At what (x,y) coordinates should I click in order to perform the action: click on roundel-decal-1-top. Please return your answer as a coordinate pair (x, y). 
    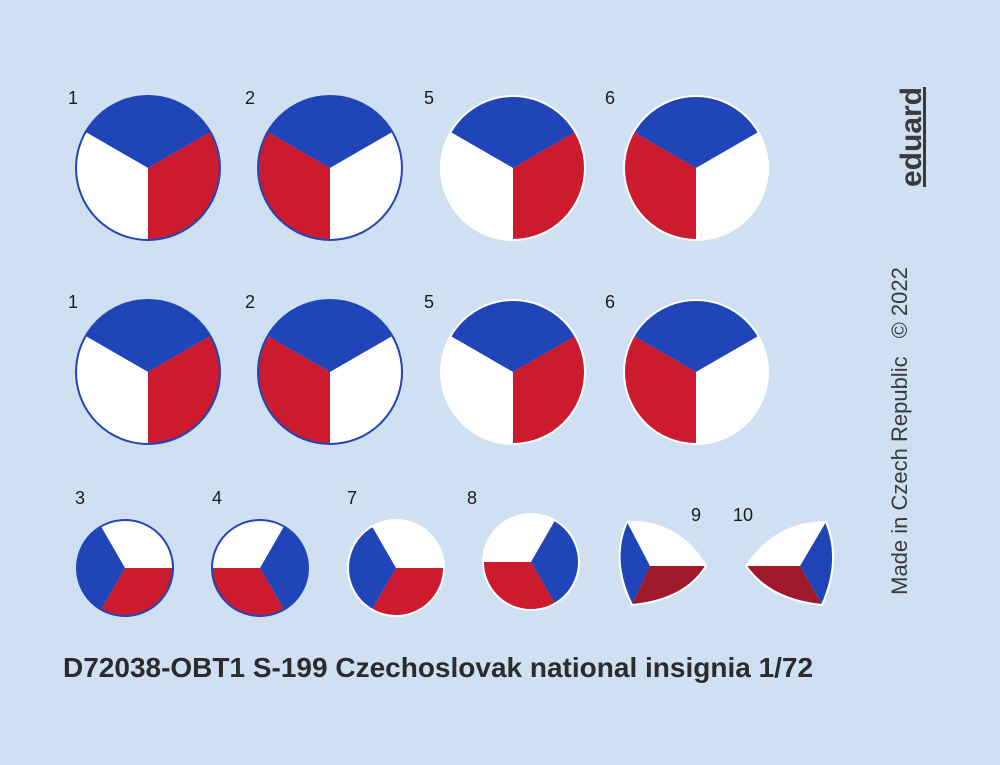
    Looking at the image, I should click on (148, 168).